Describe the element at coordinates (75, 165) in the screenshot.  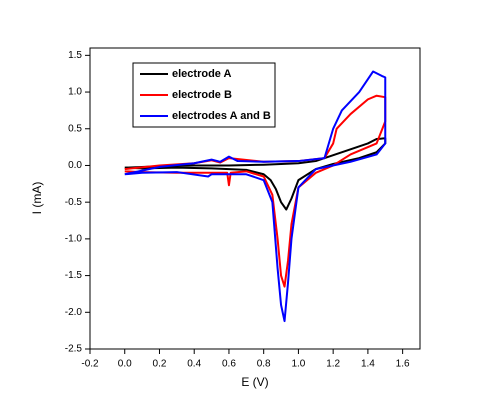
I see `y-tick-label: 0.0` at that location.